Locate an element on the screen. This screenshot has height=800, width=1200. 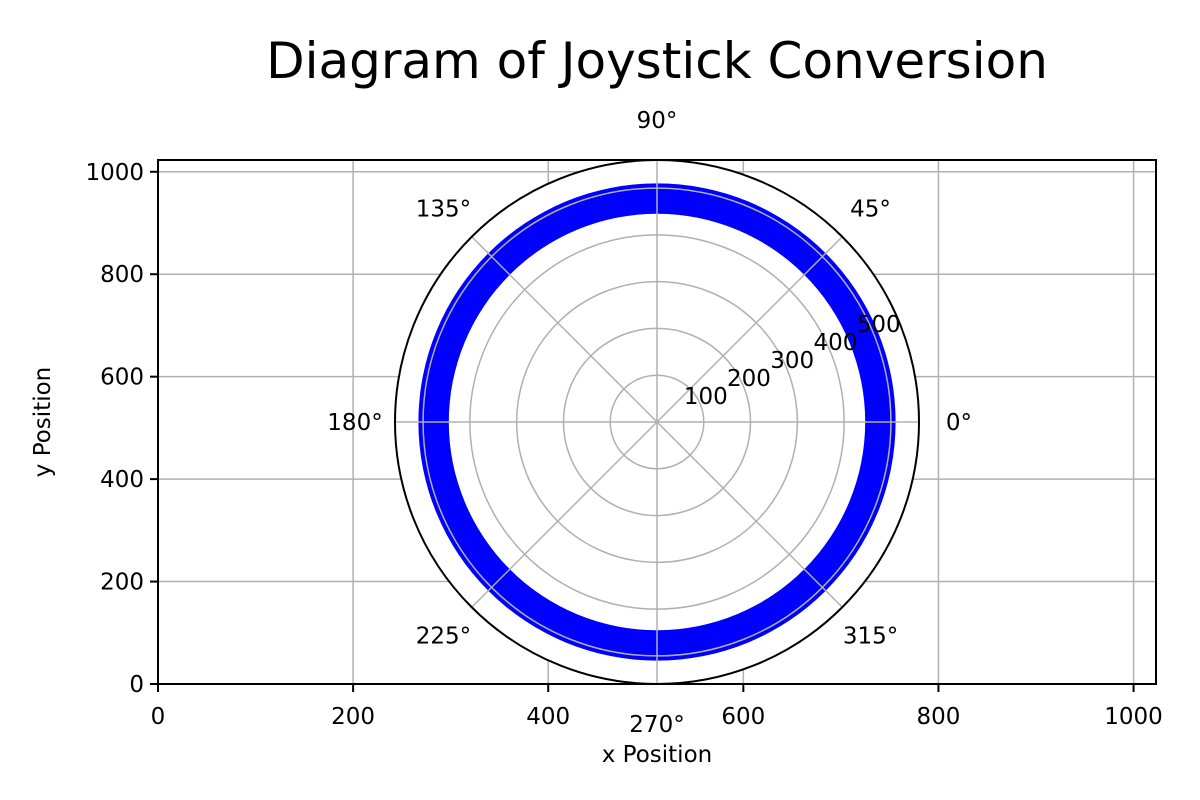
y-tick-label: 1000 is located at coordinates (114, 173).